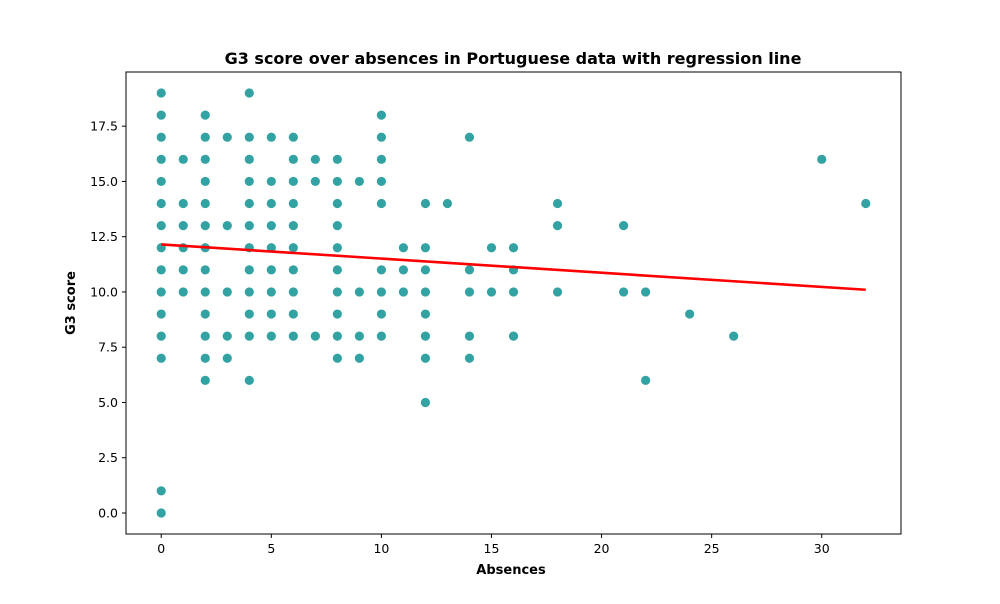 The width and height of the screenshot is (1000, 604). Describe the element at coordinates (104, 181) in the screenshot. I see `y-tick-label: 15.0` at that location.